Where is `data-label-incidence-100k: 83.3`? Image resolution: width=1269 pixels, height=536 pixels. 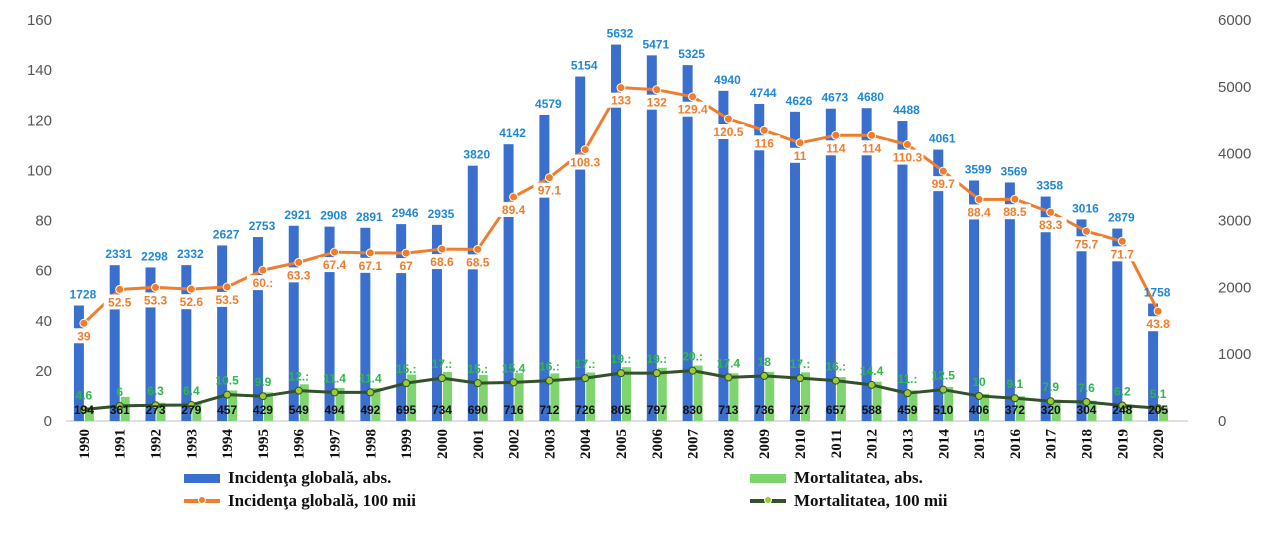 data-label-incidence-100k: 83.3 is located at coordinates (1051, 225).